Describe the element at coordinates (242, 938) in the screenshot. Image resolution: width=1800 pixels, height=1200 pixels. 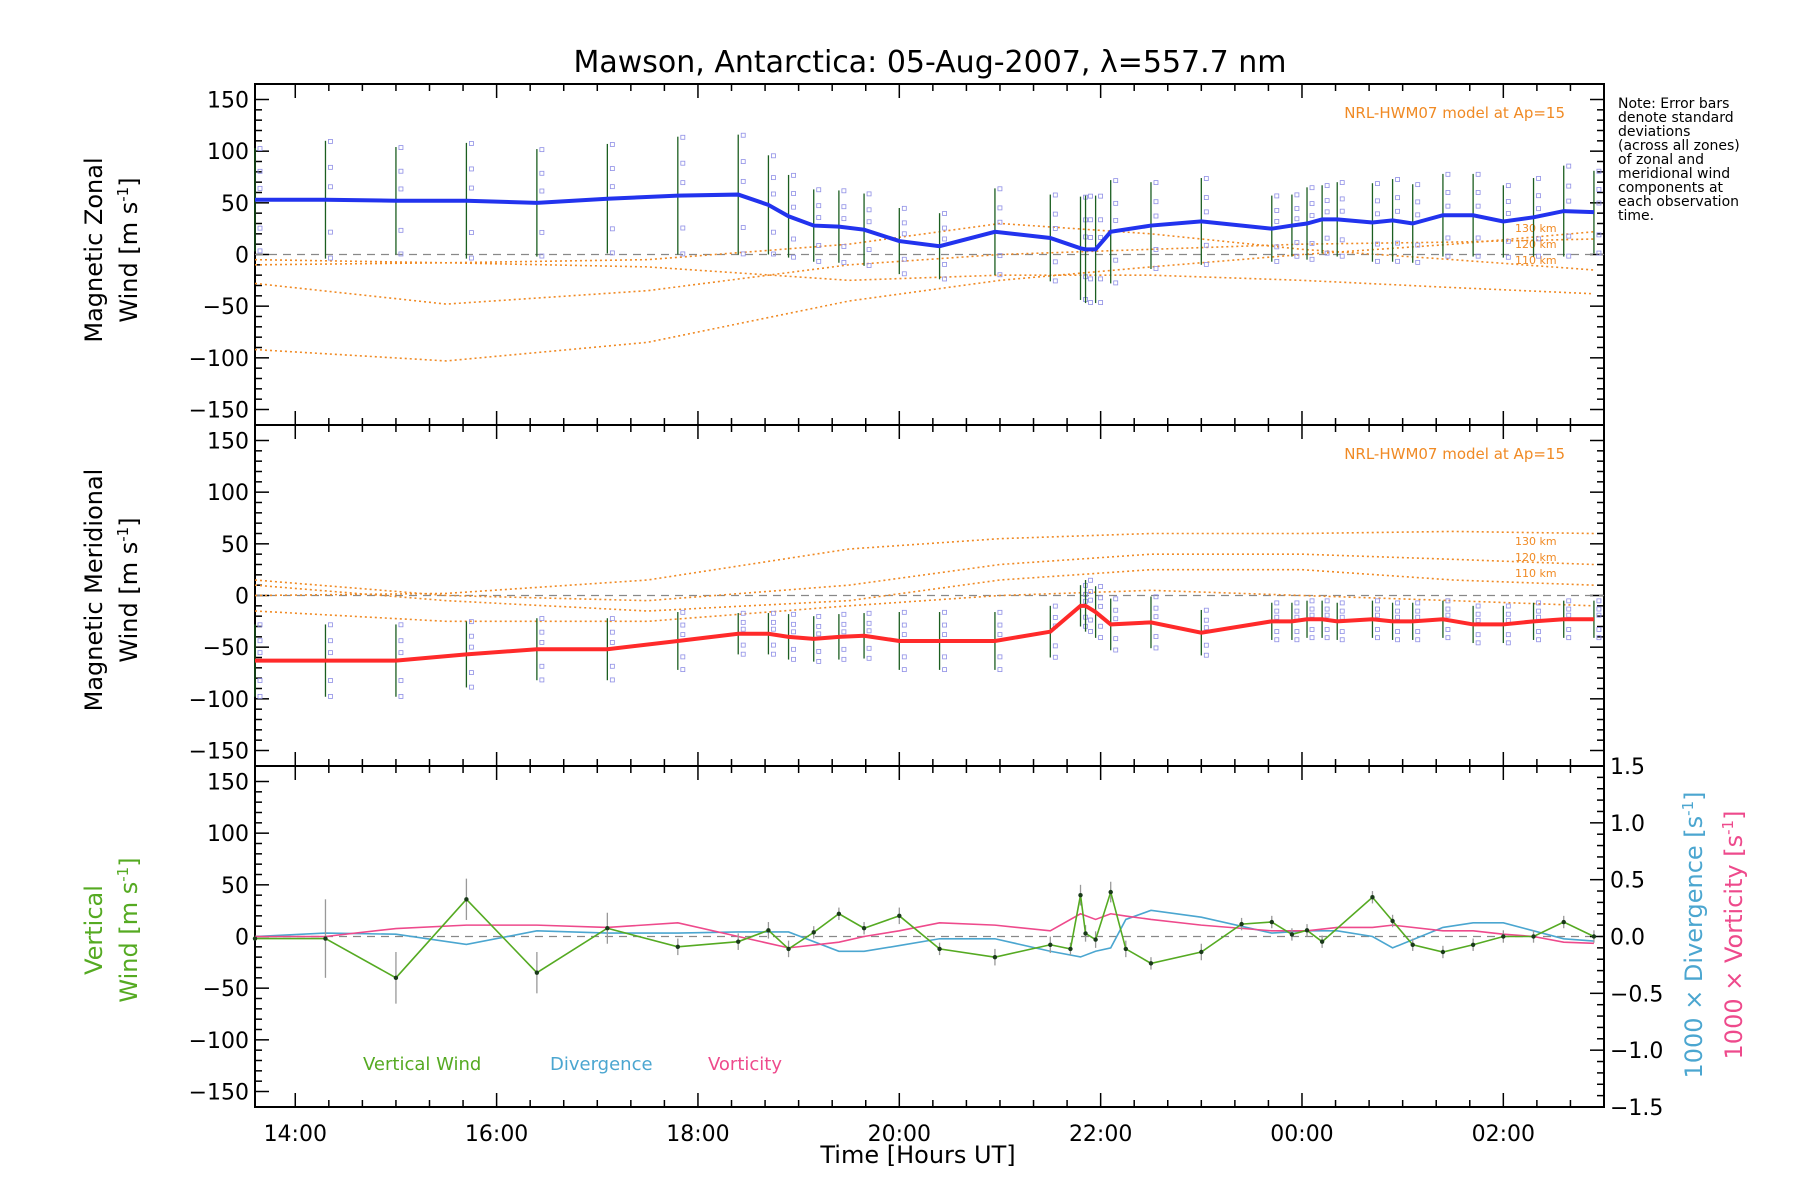
I see `y-tick-label: 0` at that location.